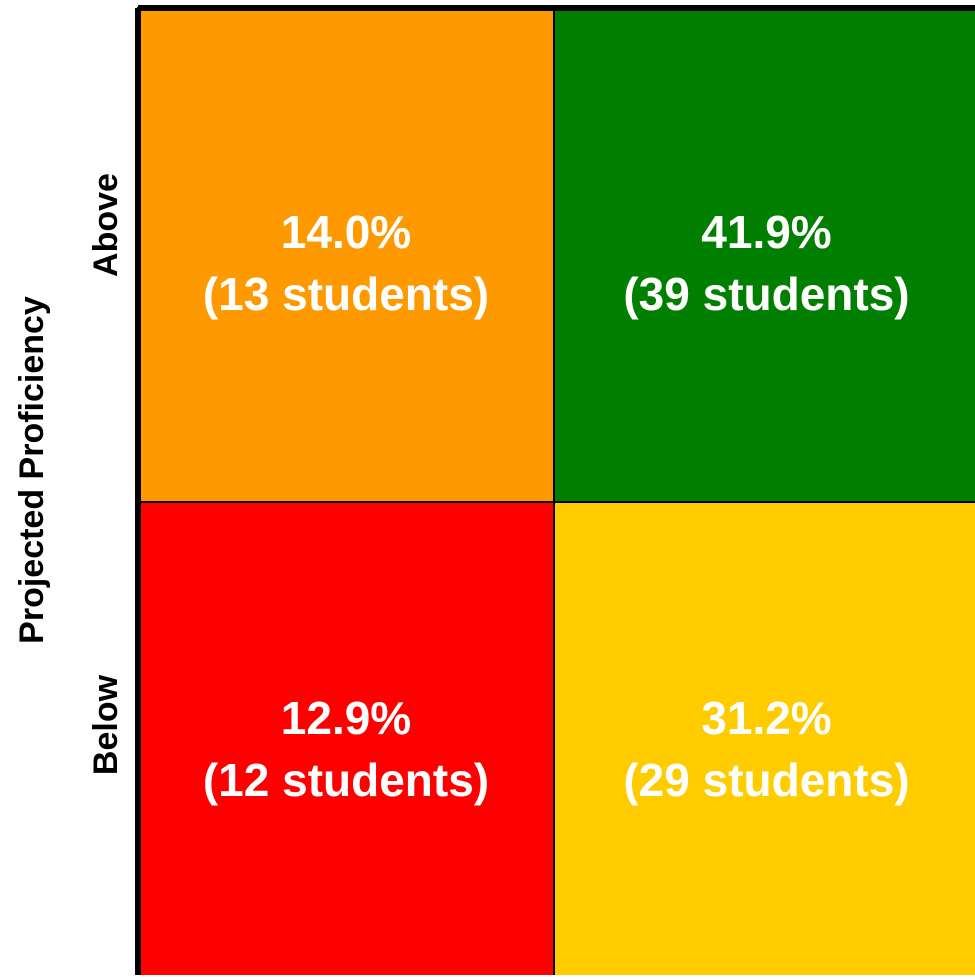  What do you see at coordinates (346, 780) in the screenshot?
I see `cell-count-below-col0: (12 students)` at bounding box center [346, 780].